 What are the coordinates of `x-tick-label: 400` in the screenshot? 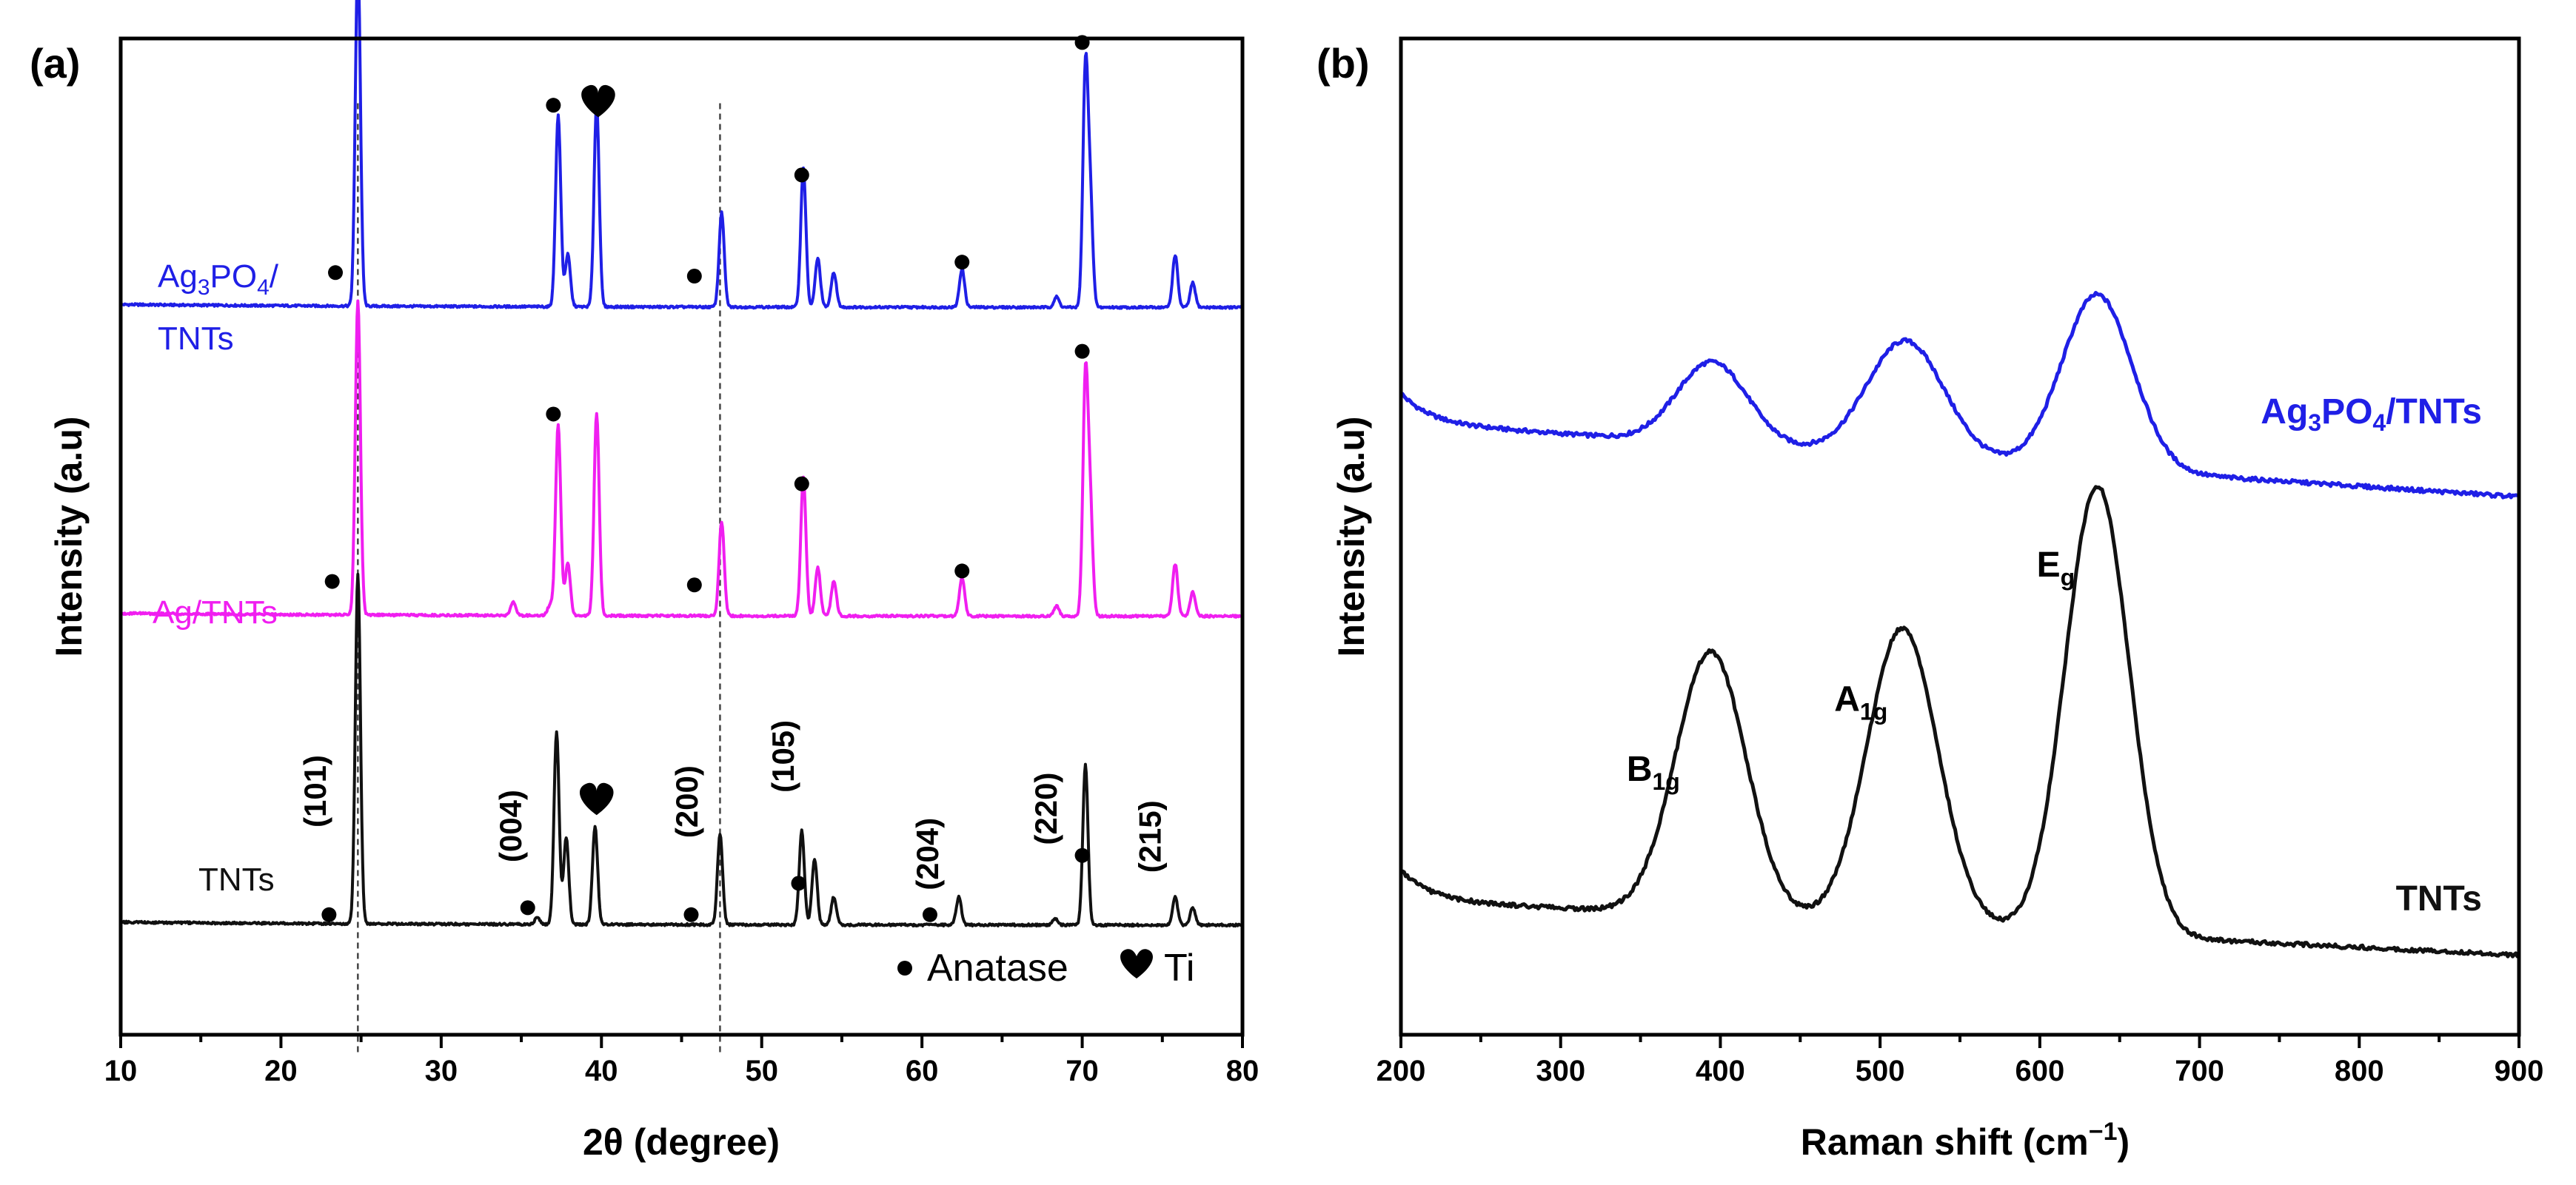 It's located at (1720, 1071).